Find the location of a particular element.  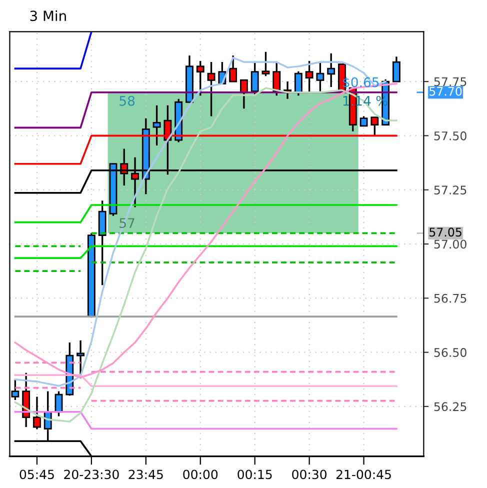

chart-title: 3 Min is located at coordinates (48, 16).